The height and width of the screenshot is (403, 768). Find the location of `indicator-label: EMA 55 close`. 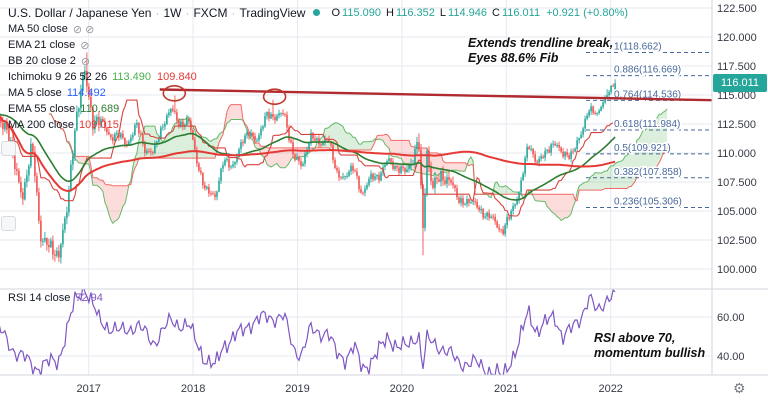

indicator-label: EMA 55 close is located at coordinates (42, 109).